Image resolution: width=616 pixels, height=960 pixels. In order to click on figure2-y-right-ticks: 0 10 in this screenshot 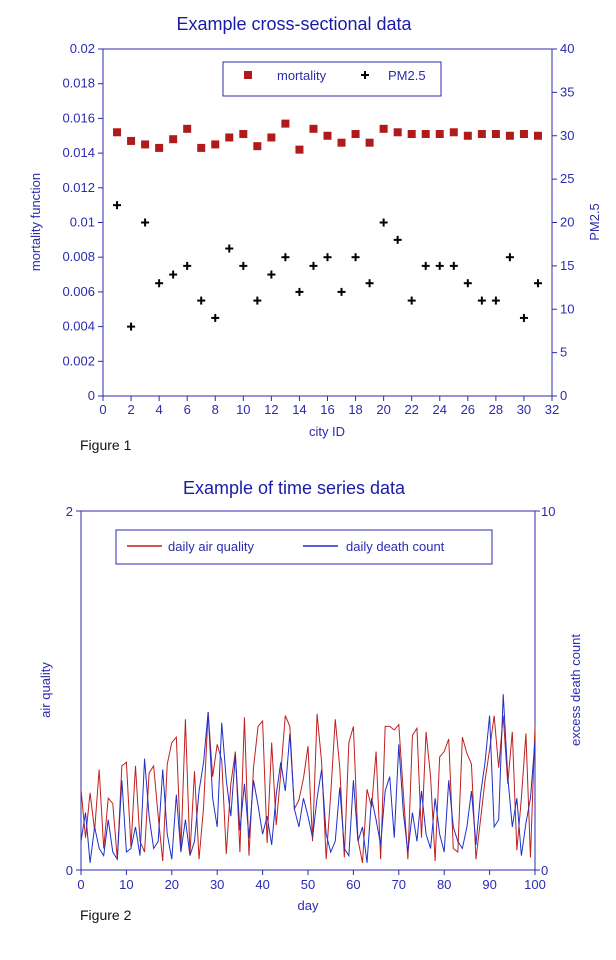, I will do `click(545, 691)`.